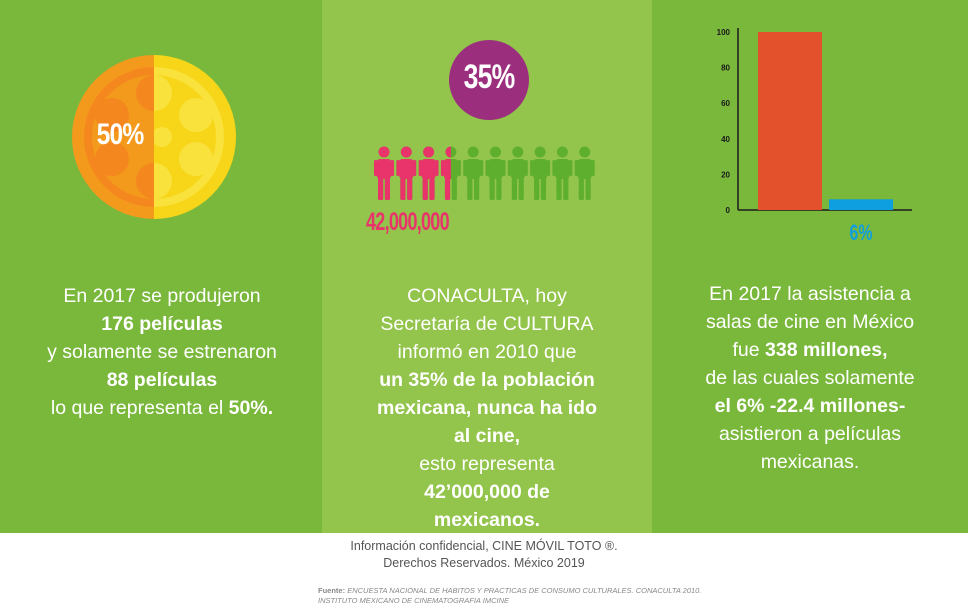 The image size is (968, 616). I want to click on middle-stat-line-2: Secretaría de CULTURA, so click(487, 324).